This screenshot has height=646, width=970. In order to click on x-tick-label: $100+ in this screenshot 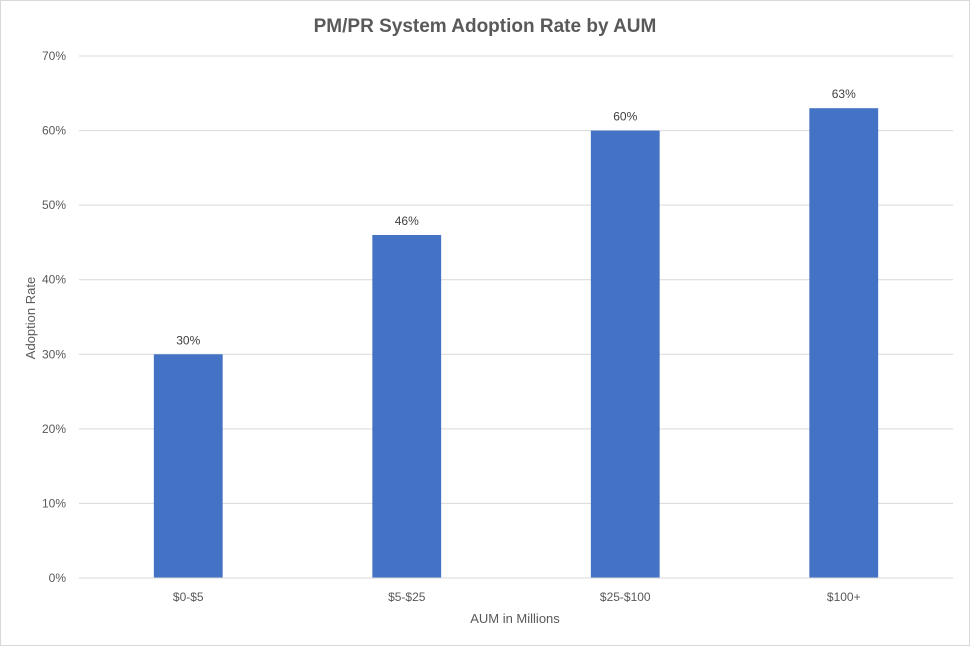, I will do `click(844, 597)`.